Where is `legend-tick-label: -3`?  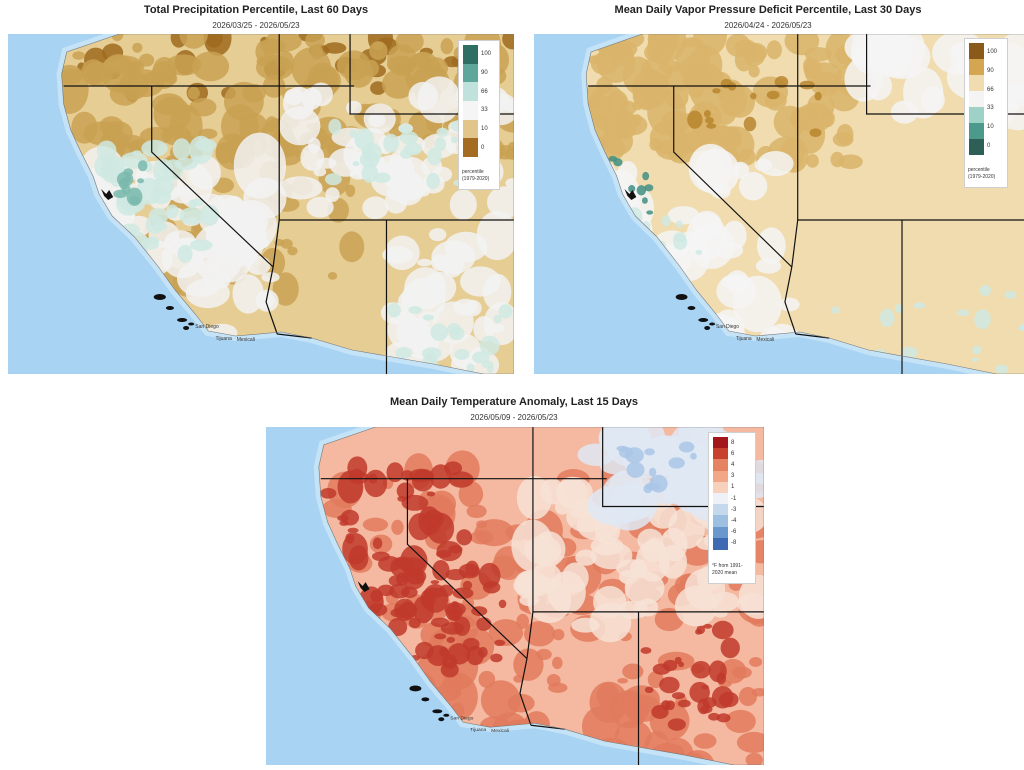 legend-tick-label: -3 is located at coordinates (734, 509).